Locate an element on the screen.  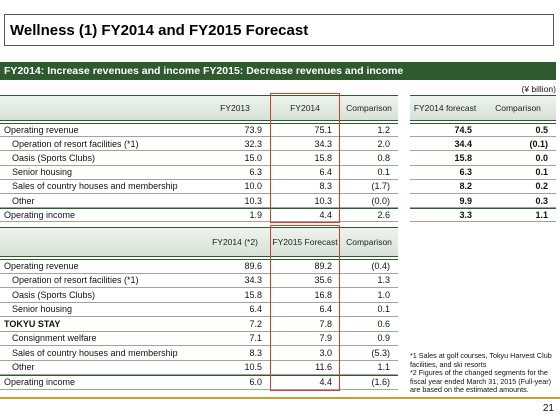
value-cell: 10.5 is located at coordinates (235, 368).